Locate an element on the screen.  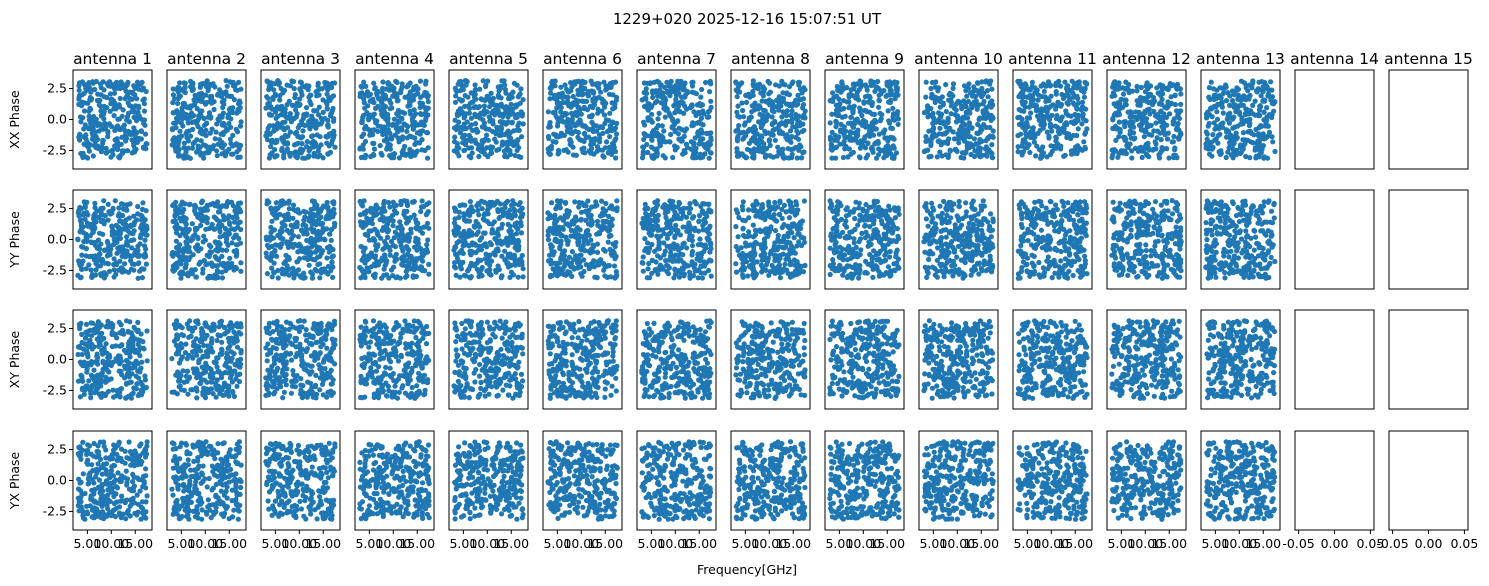
row-label: XY Phase is located at coordinates (14, 359).